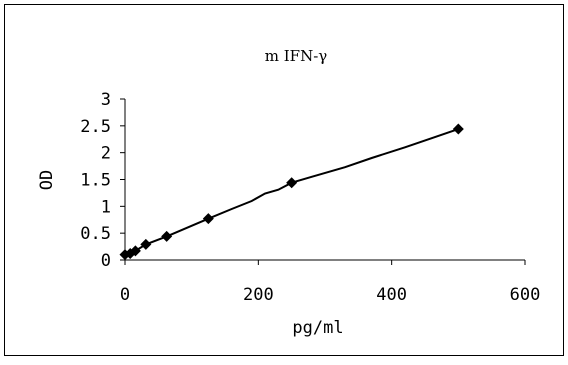 Image resolution: width=568 pixels, height=365 pixels. I want to click on x-axis-label: pg/ml, so click(317, 328).